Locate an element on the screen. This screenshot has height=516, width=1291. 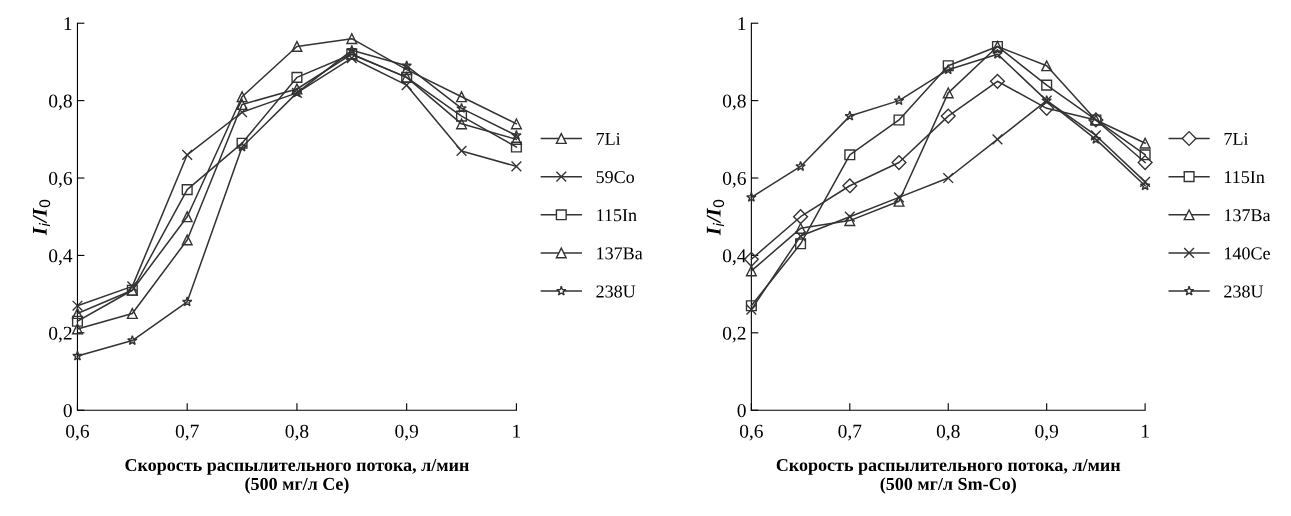
legend-label: 59Co is located at coordinates (615, 177).